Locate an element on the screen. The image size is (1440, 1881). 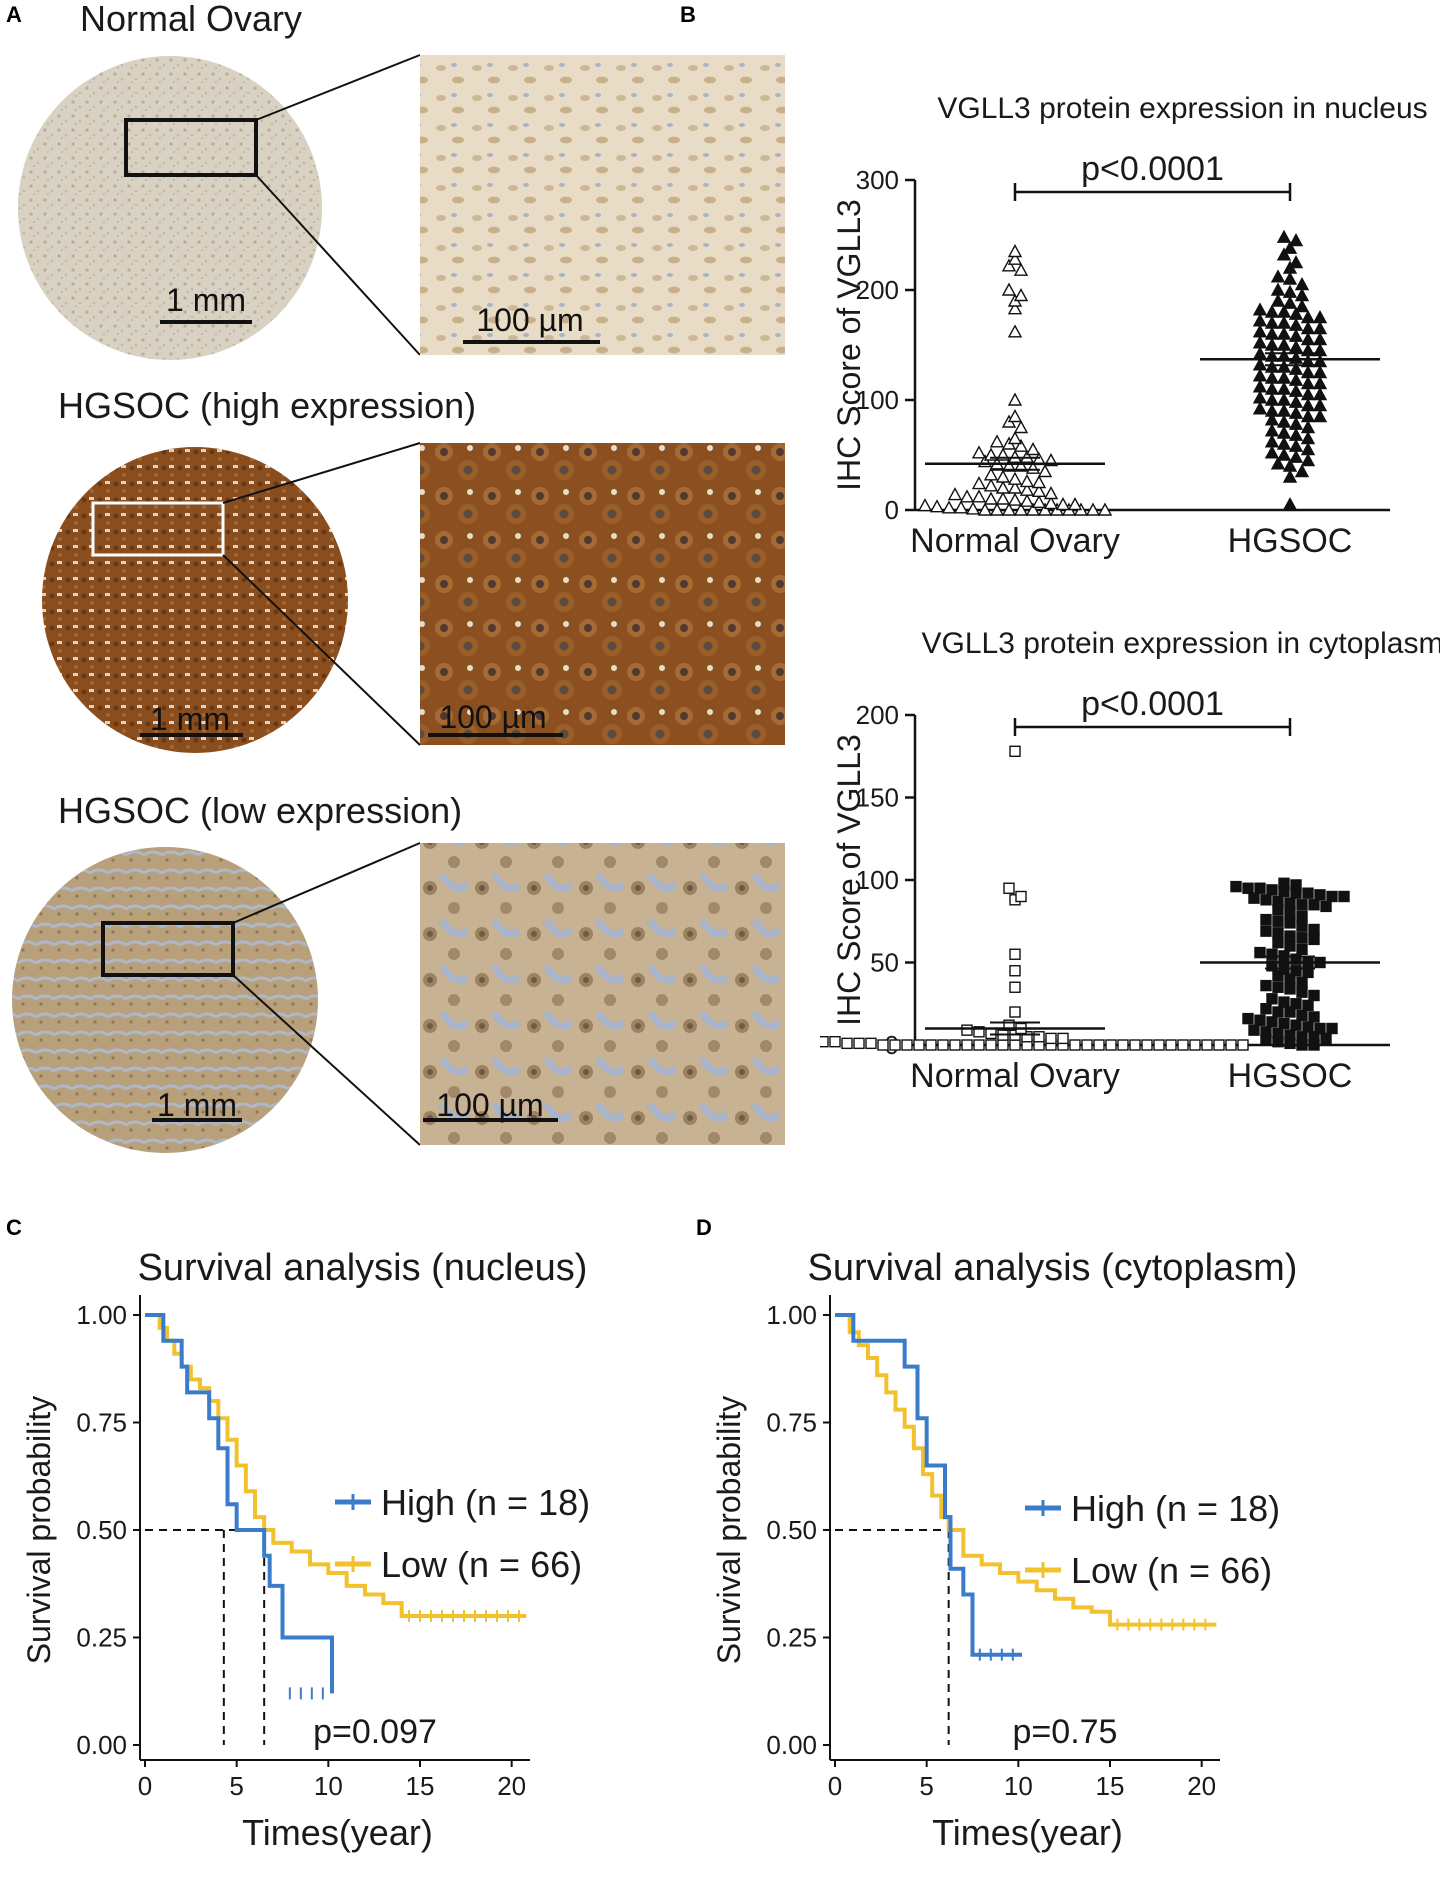
histology-title-normal: Normal Ovary is located at coordinates (191, 19).